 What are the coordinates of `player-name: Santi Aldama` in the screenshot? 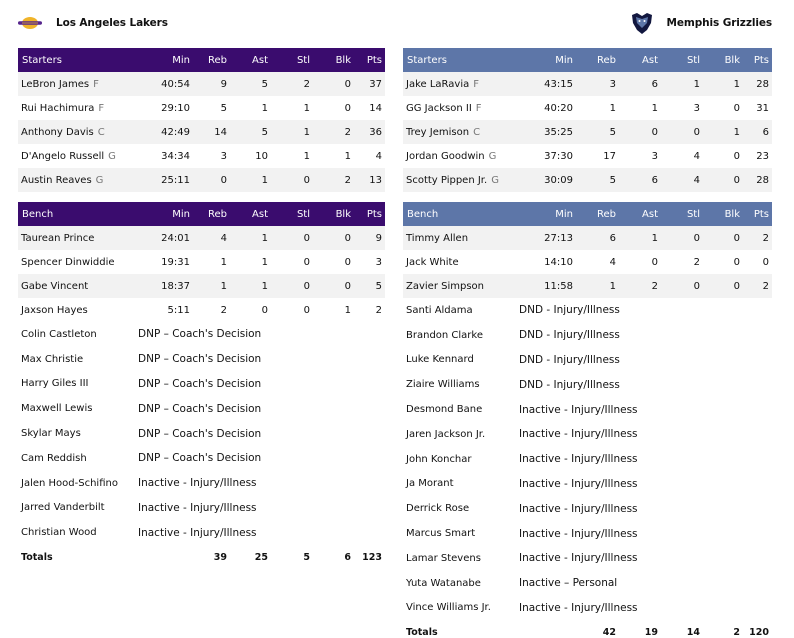 It's located at (439, 310).